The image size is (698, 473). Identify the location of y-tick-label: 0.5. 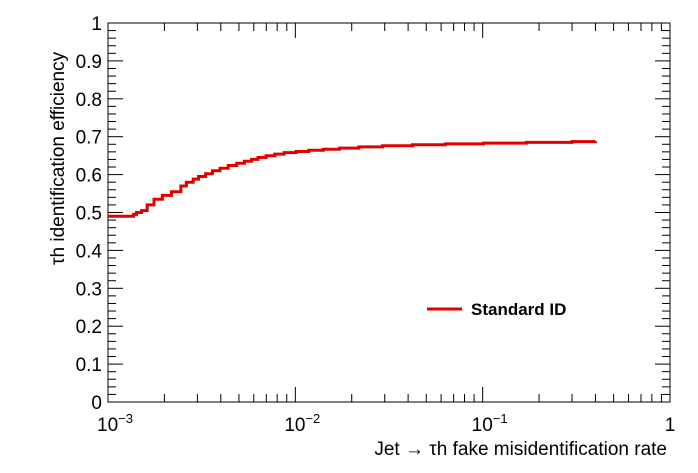
(89, 214).